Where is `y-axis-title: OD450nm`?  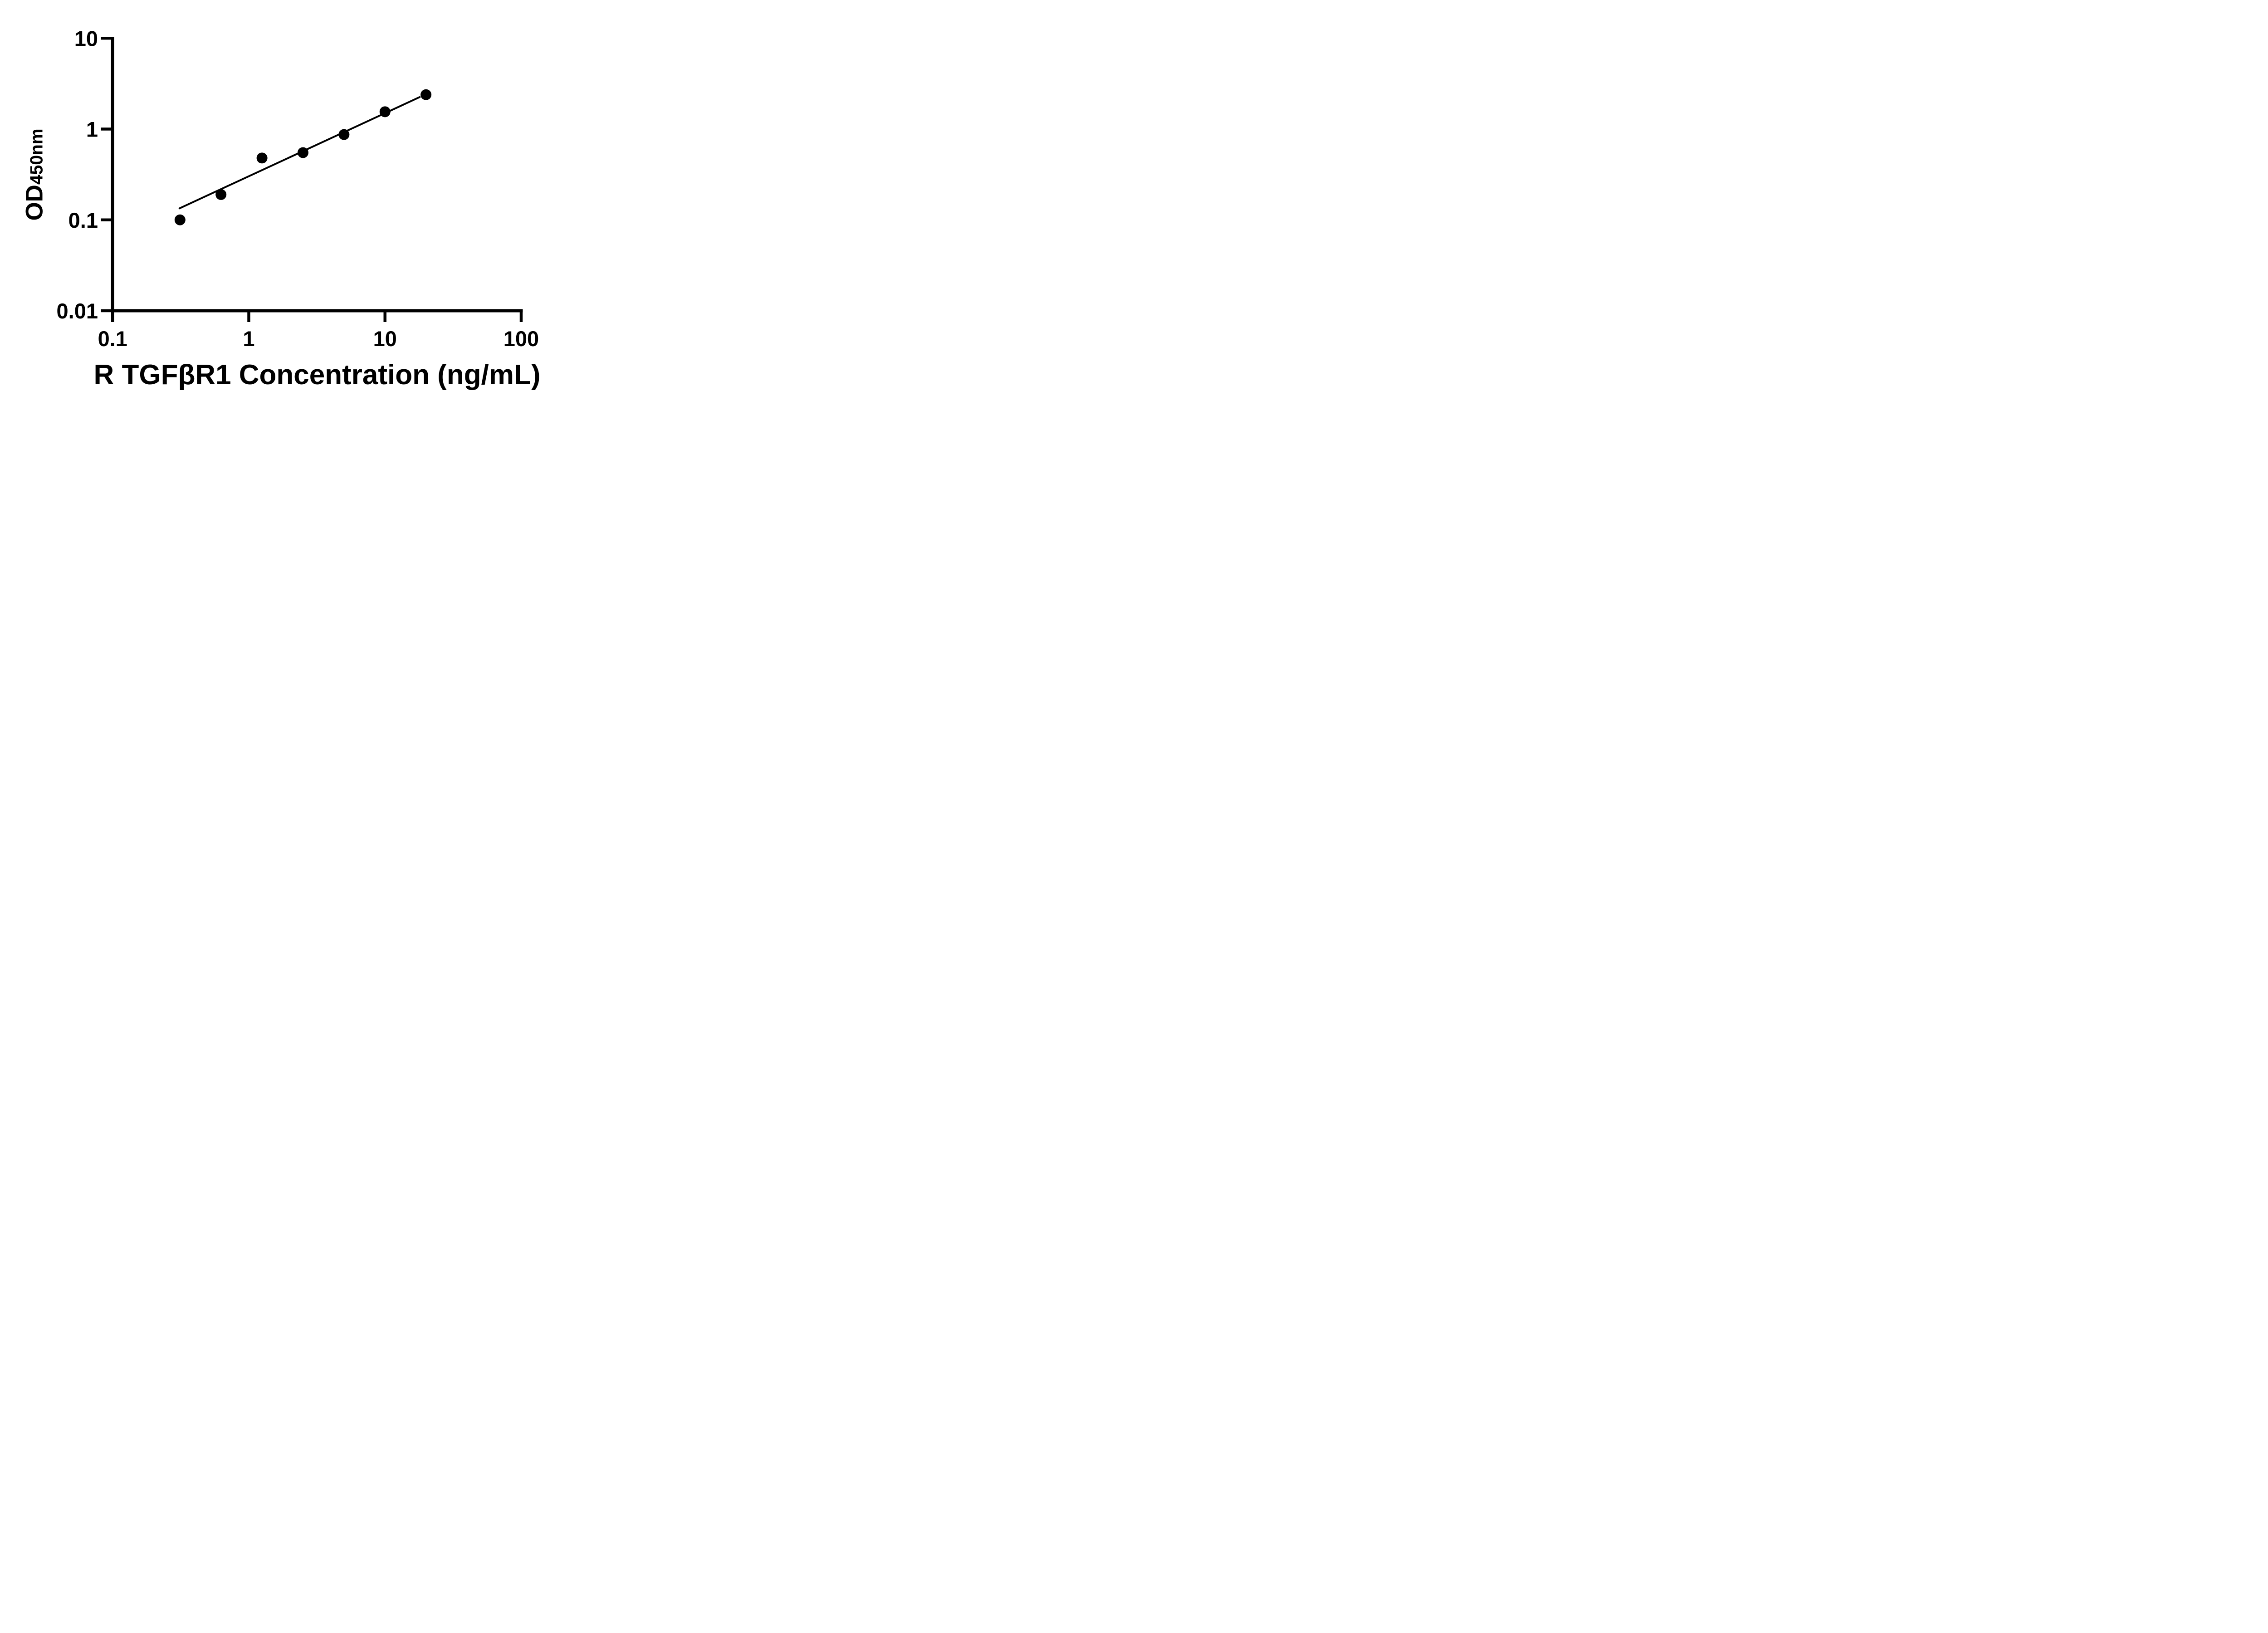
y-axis-title: OD450nm is located at coordinates (35, 174).